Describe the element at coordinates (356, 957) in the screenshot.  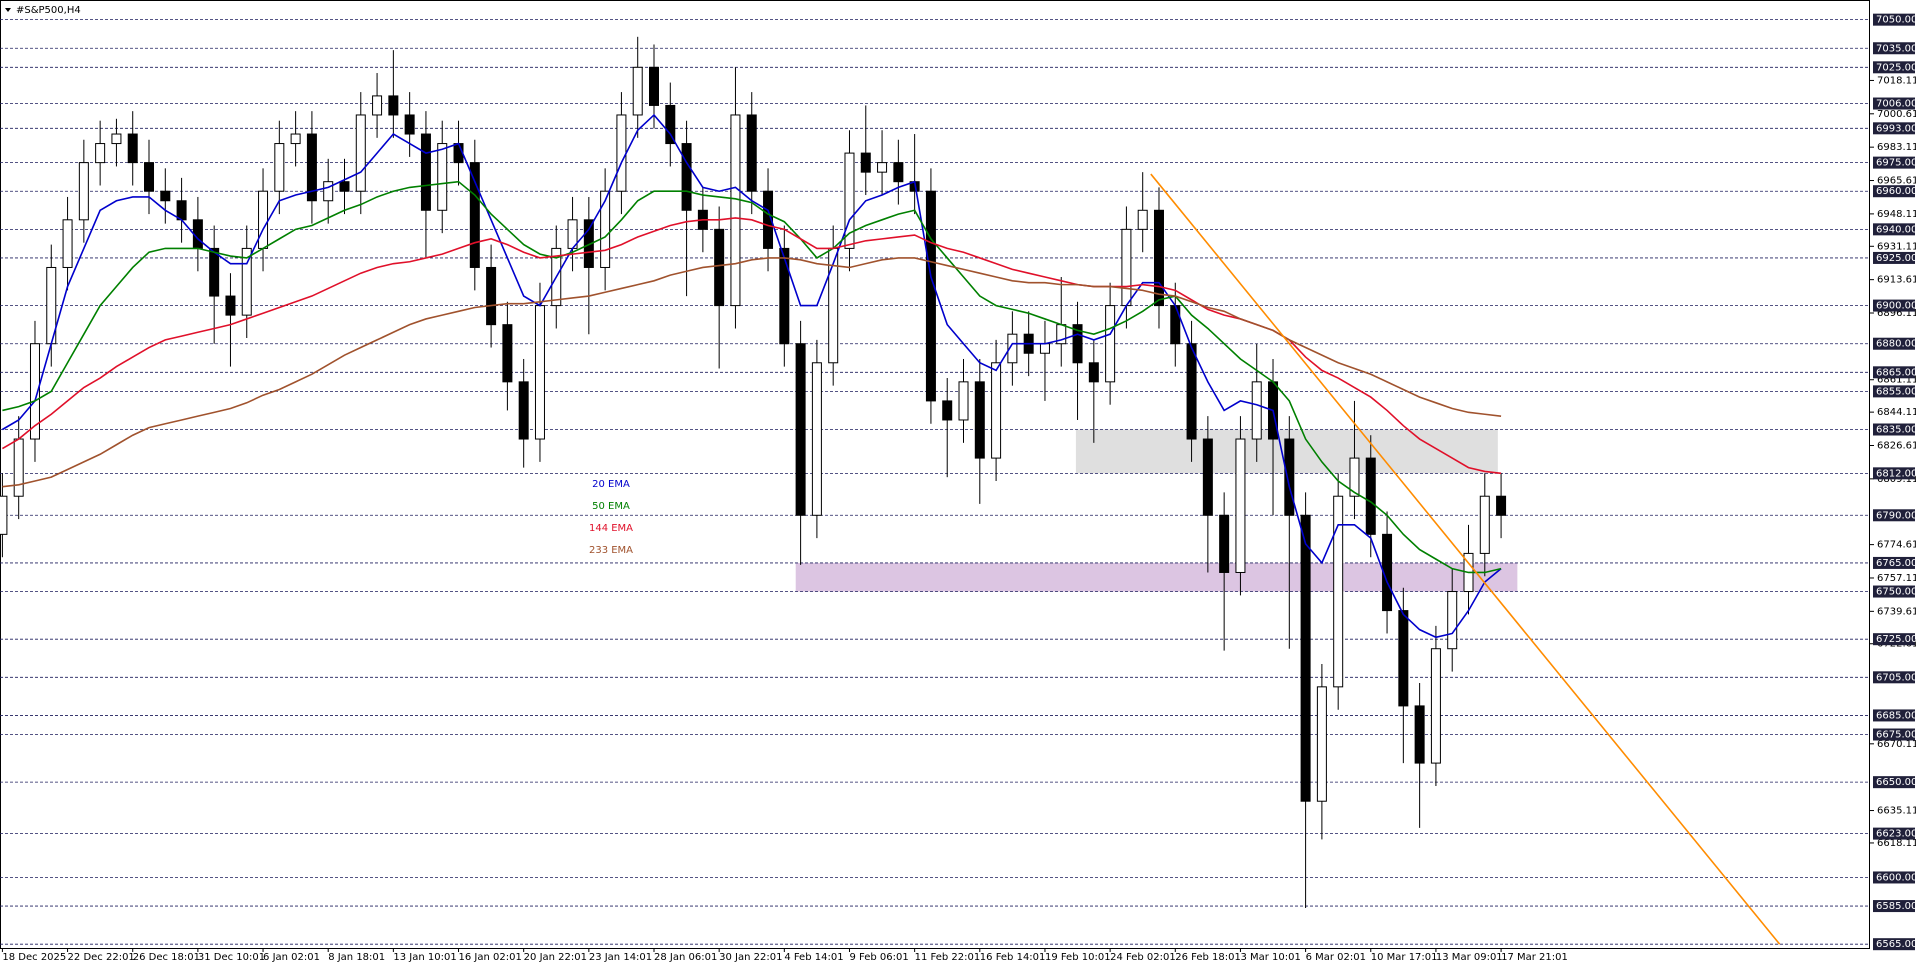
I see `x-tick-label: 8 Jan 18:01` at that location.